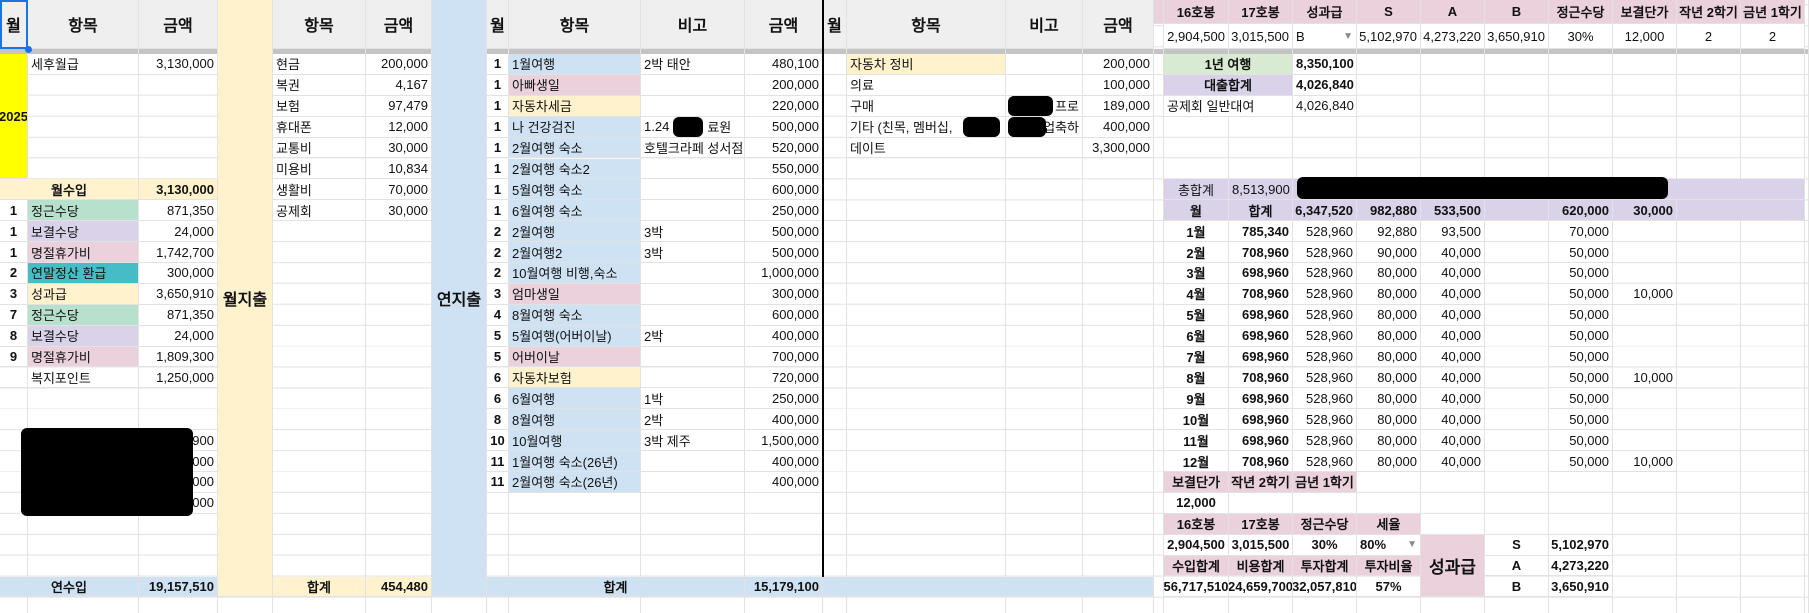 This screenshot has height=613, width=1809. What do you see at coordinates (83, 378) in the screenshot?
I see `income-item: 복지포인트` at bounding box center [83, 378].